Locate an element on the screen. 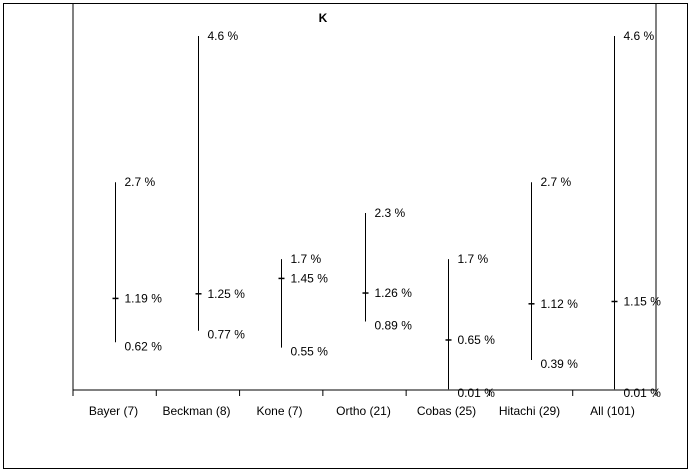 The height and width of the screenshot is (474, 693). category-label: Ortho (21) is located at coordinates (363, 411).